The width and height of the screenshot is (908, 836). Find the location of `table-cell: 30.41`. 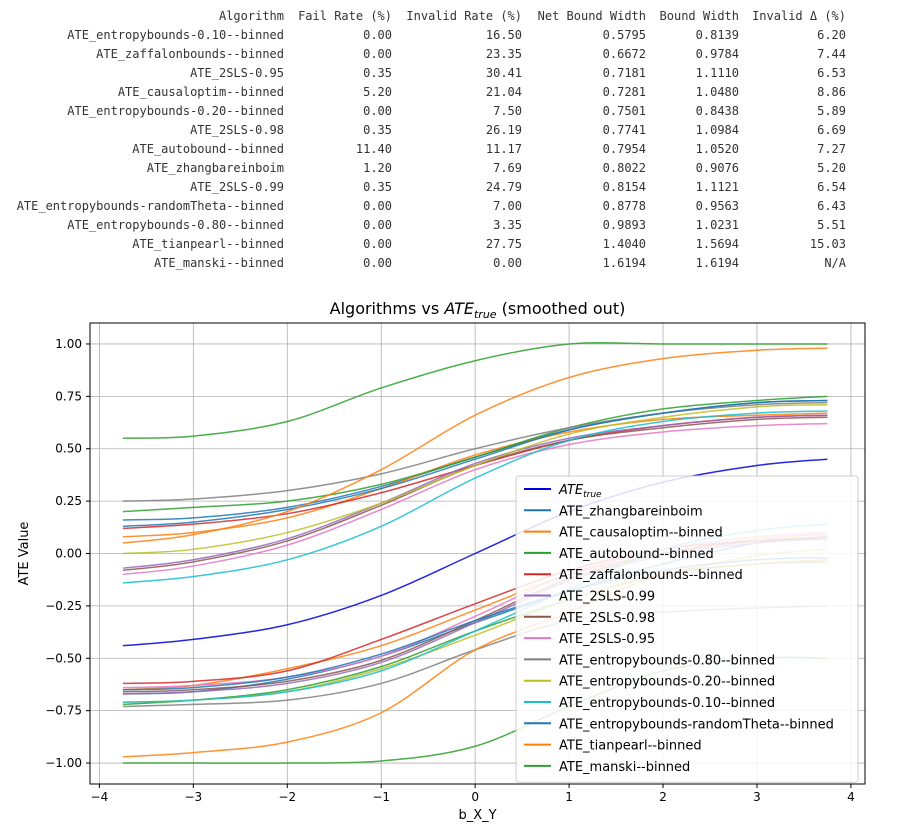

table-cell: 30.41 is located at coordinates (504, 73).